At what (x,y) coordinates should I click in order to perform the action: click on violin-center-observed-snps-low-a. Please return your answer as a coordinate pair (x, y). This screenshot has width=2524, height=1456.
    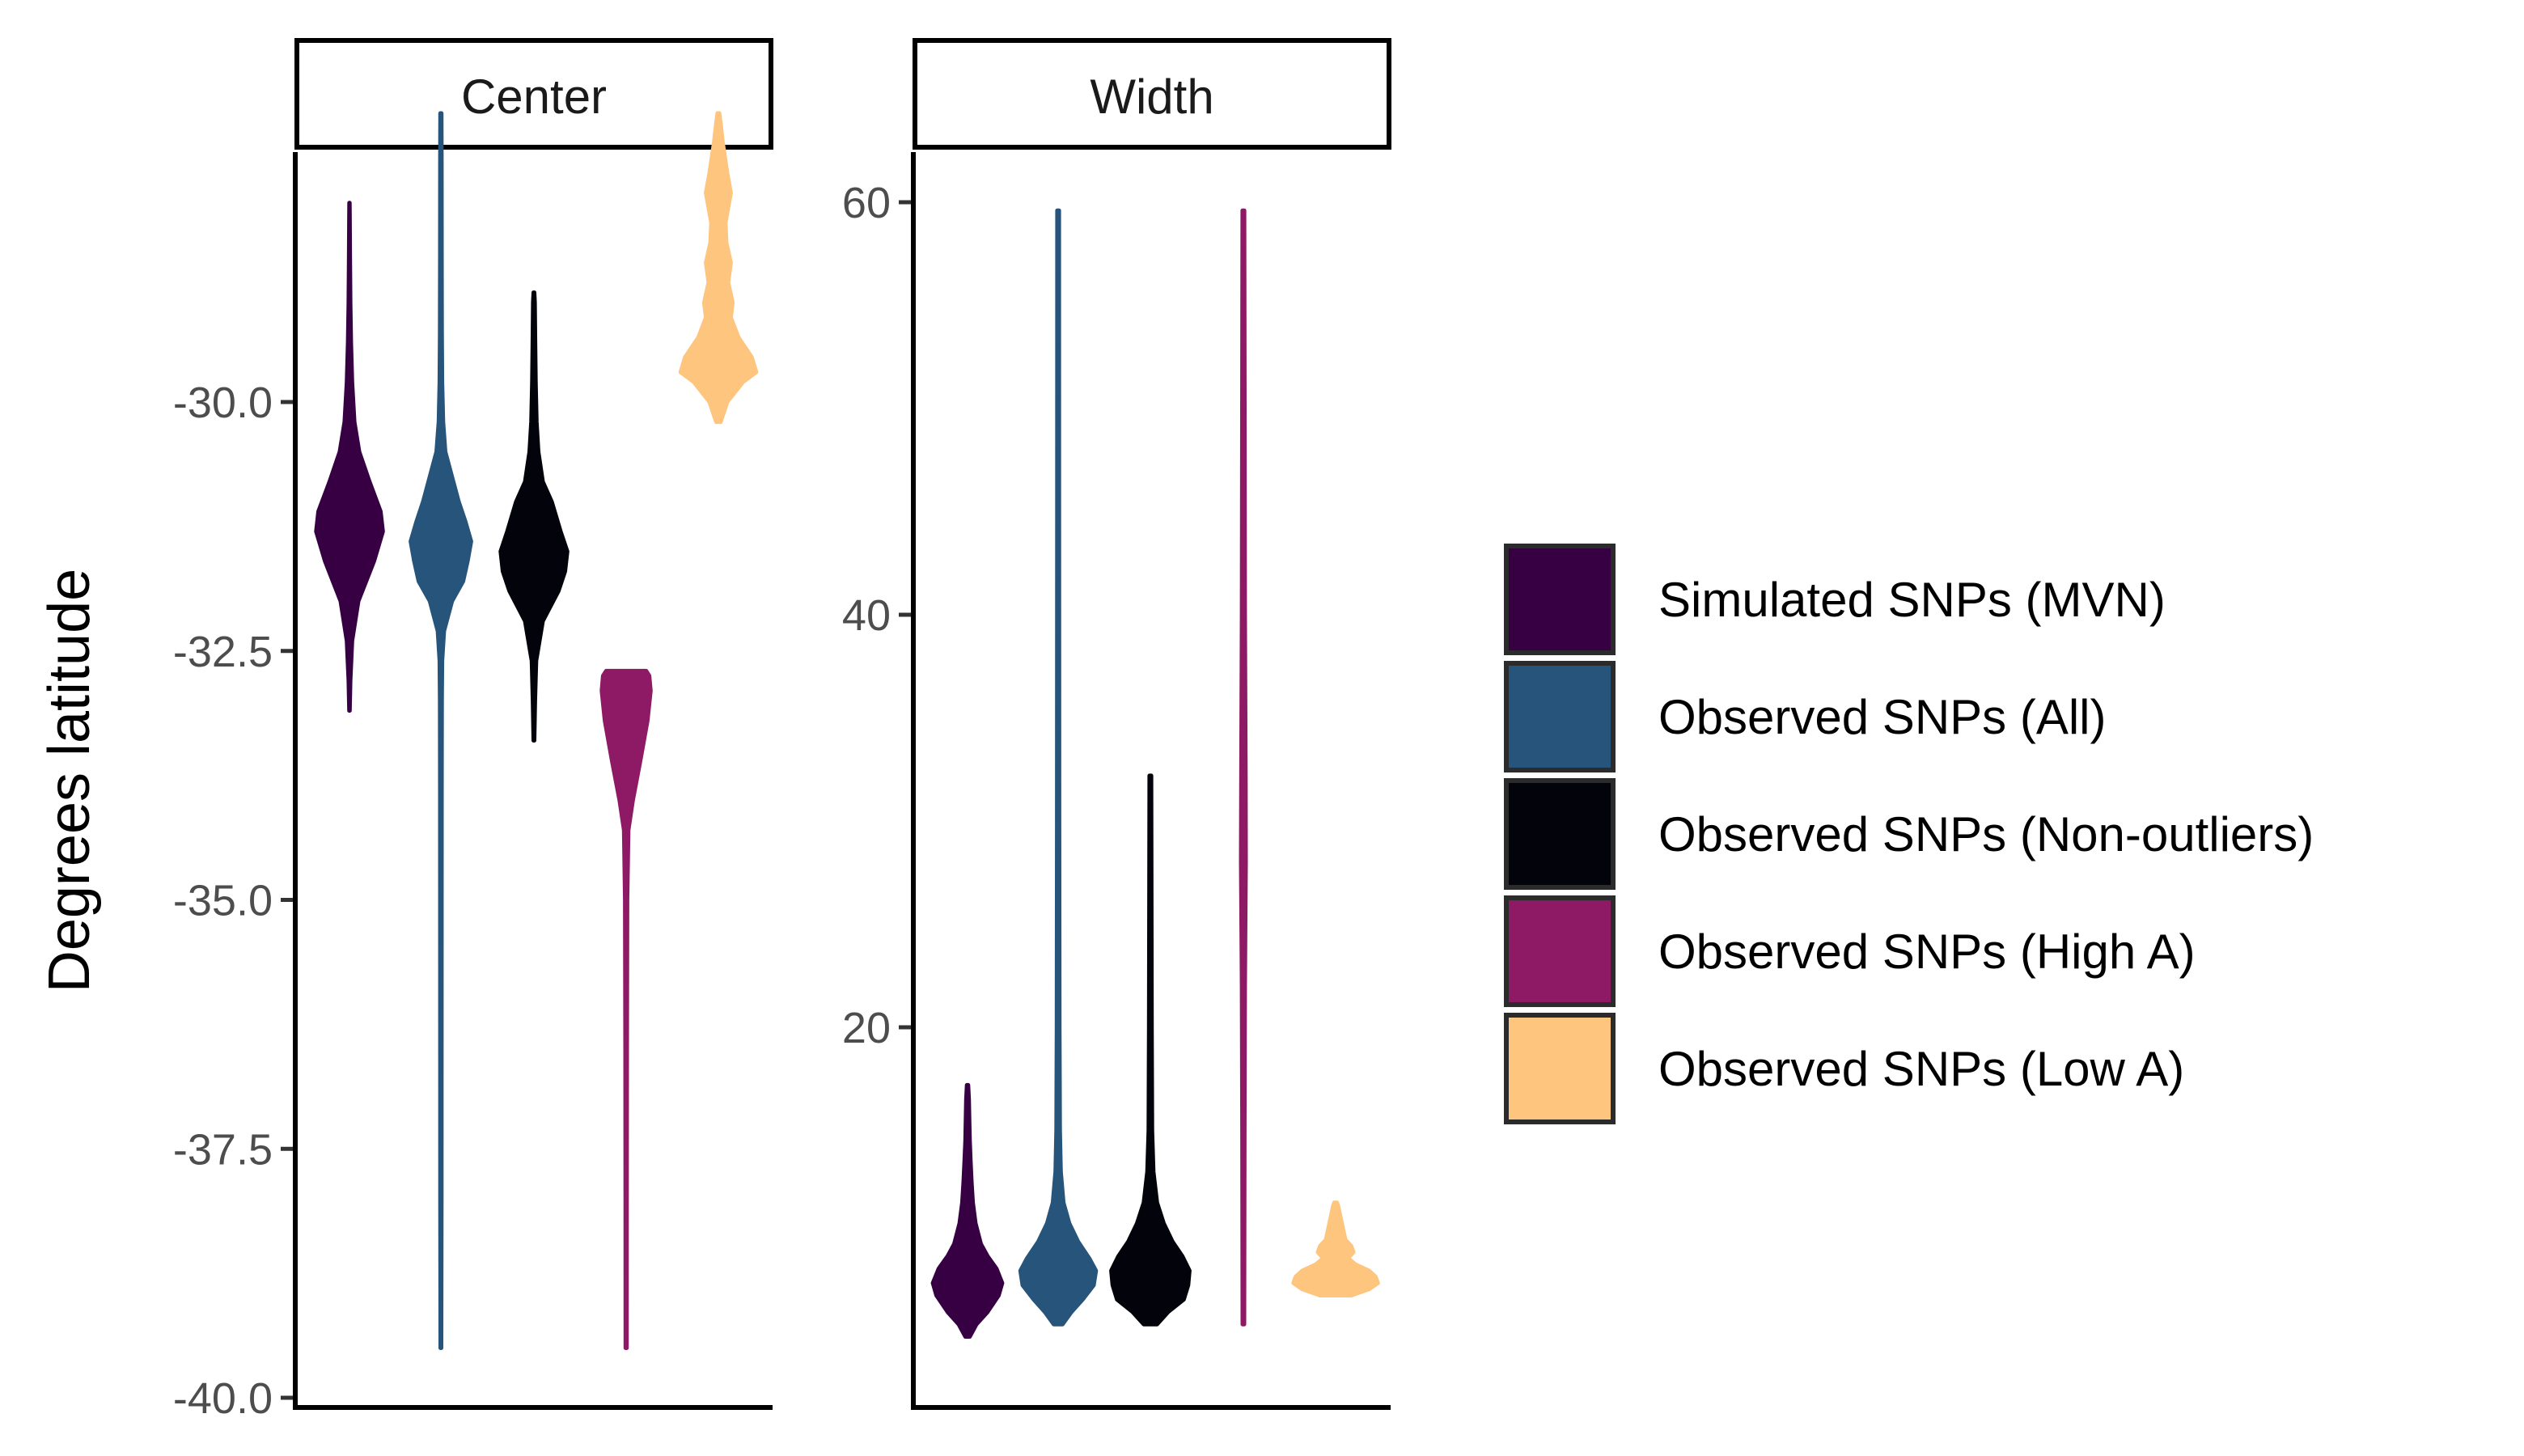
    Looking at the image, I should click on (718, 268).